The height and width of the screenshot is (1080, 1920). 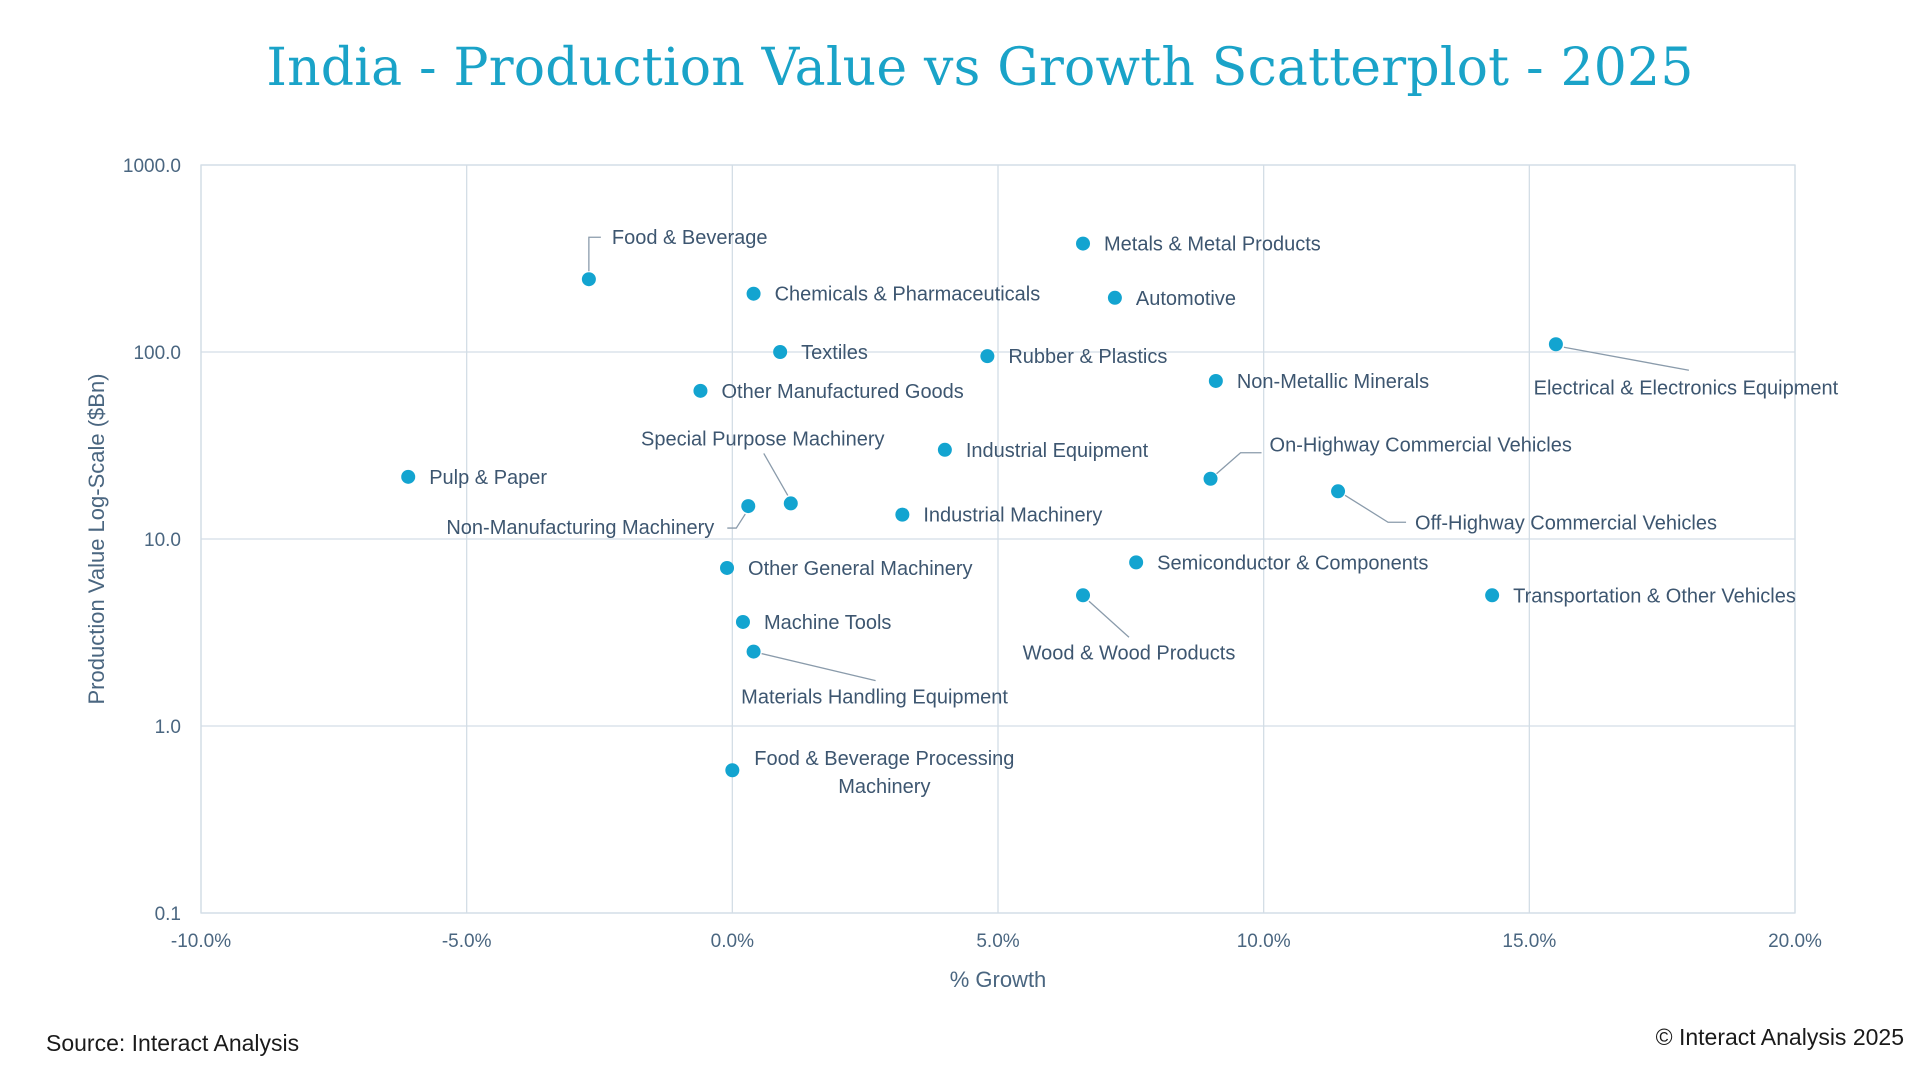 What do you see at coordinates (1686, 388) in the screenshot?
I see `point-label: Electrical & Electronics Equipment` at bounding box center [1686, 388].